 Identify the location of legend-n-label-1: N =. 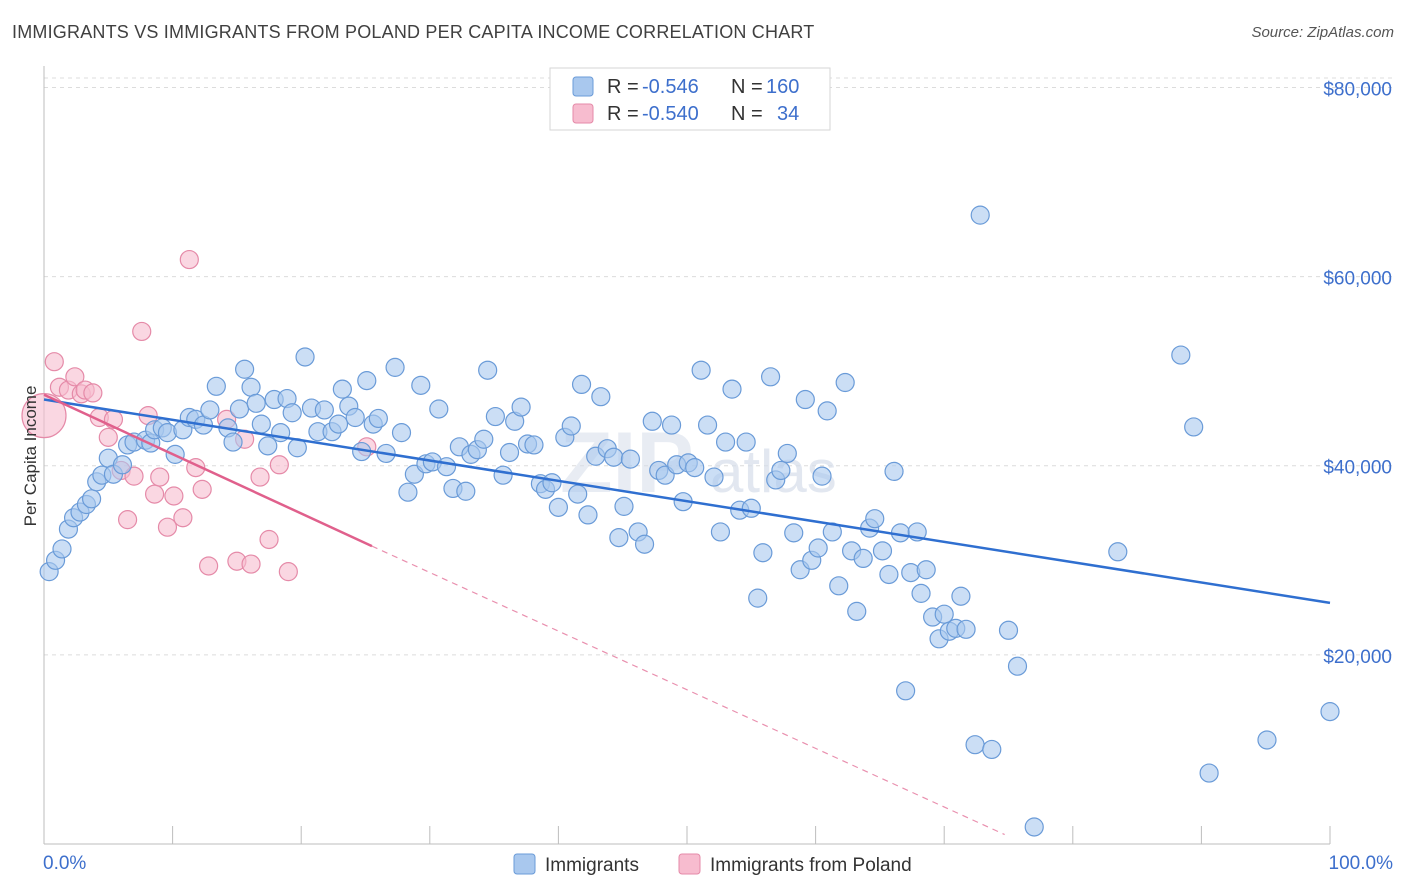
(747, 114).